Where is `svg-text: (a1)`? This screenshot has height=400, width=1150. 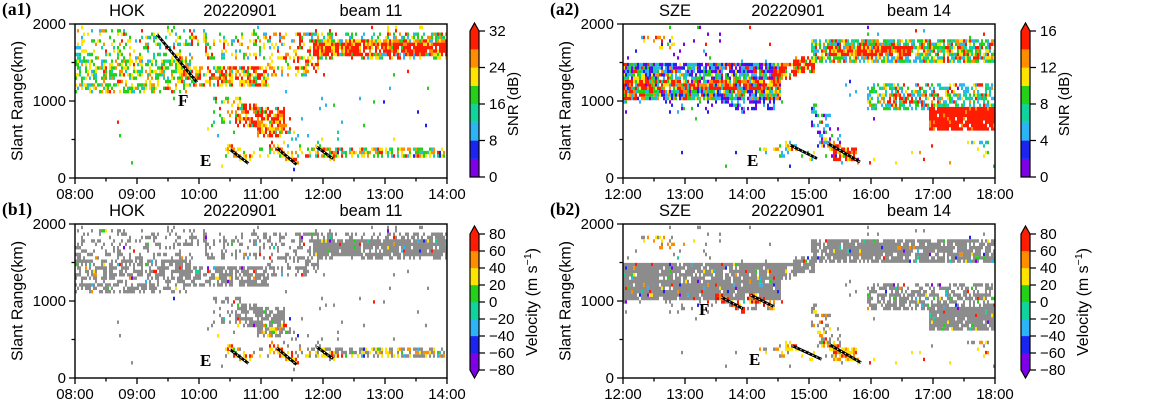 svg-text: (a1) is located at coordinates (16, 9).